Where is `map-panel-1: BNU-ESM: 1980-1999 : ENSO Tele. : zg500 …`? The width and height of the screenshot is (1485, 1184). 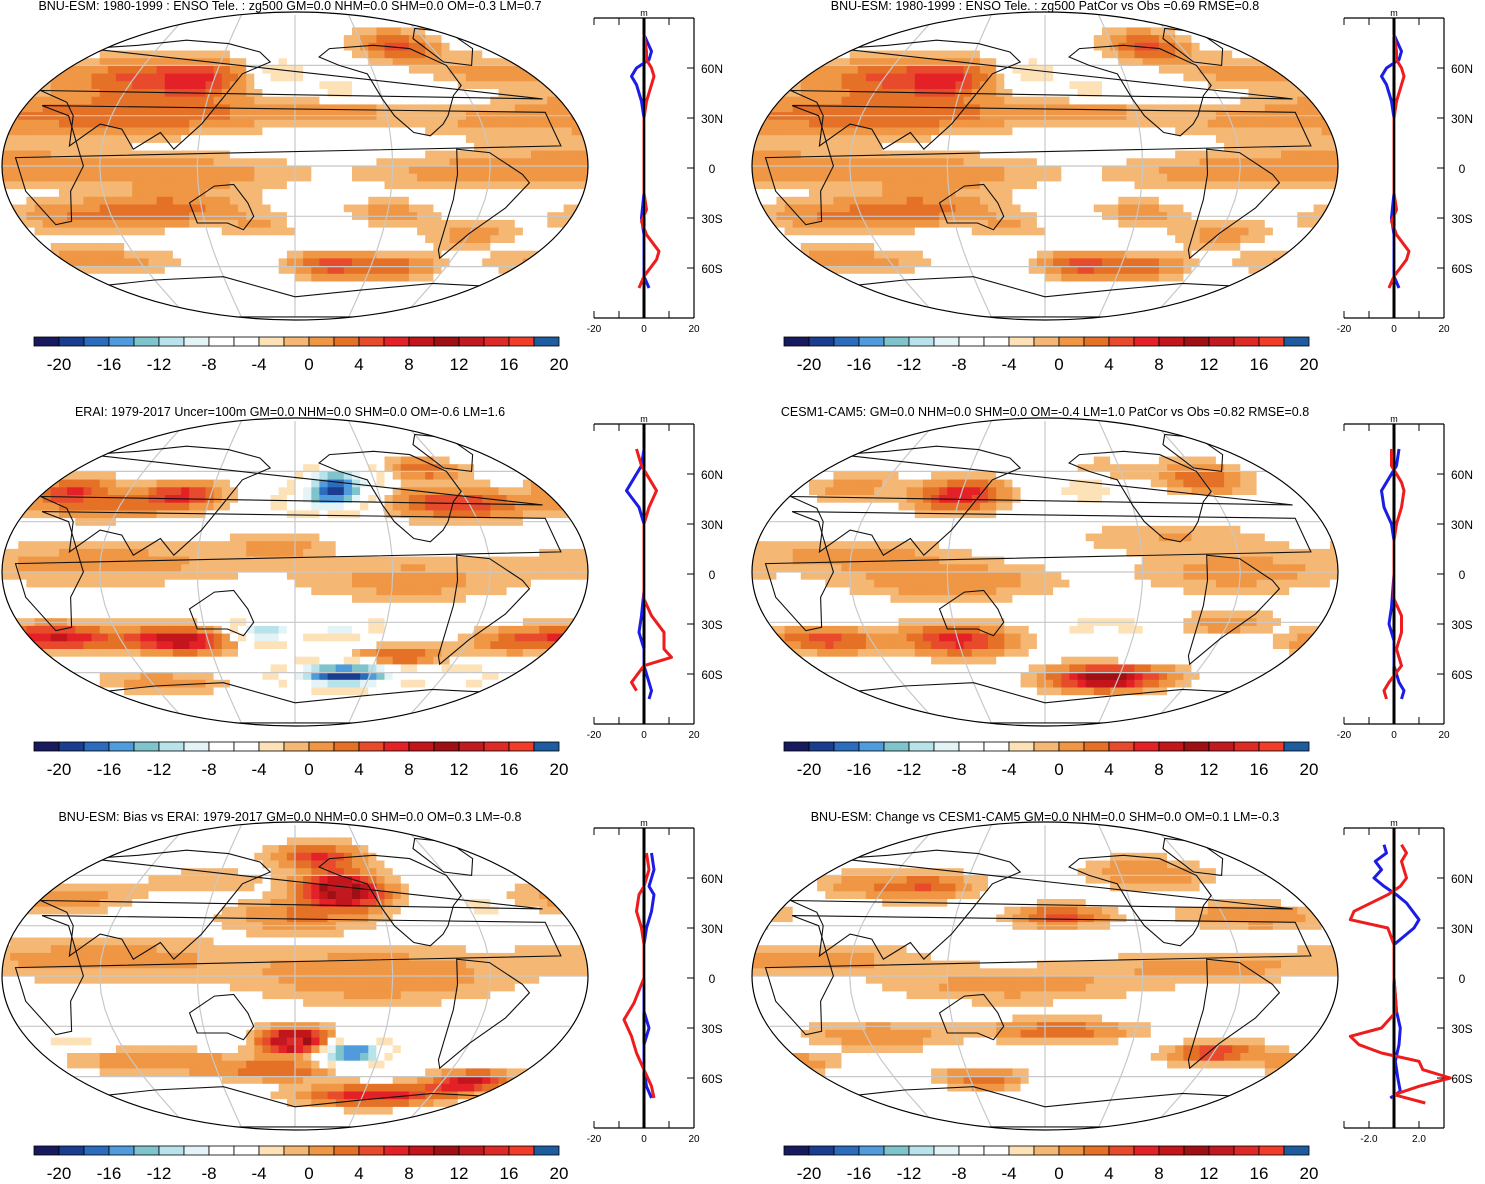 map-panel-1: BNU-ESM: 1980-1999 : ENSO Tele. : zg500 … is located at coordinates (295, 160).